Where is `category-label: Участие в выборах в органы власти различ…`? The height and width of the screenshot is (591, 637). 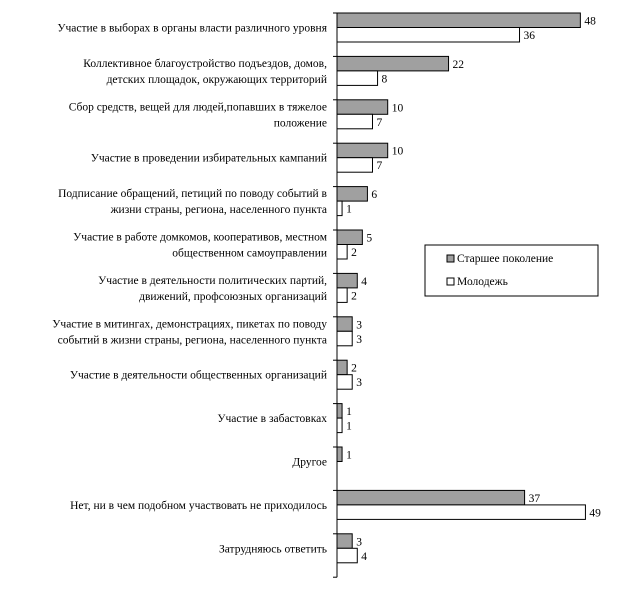
category-label: Участие в выборах в органы власти различ… is located at coordinates (192, 29).